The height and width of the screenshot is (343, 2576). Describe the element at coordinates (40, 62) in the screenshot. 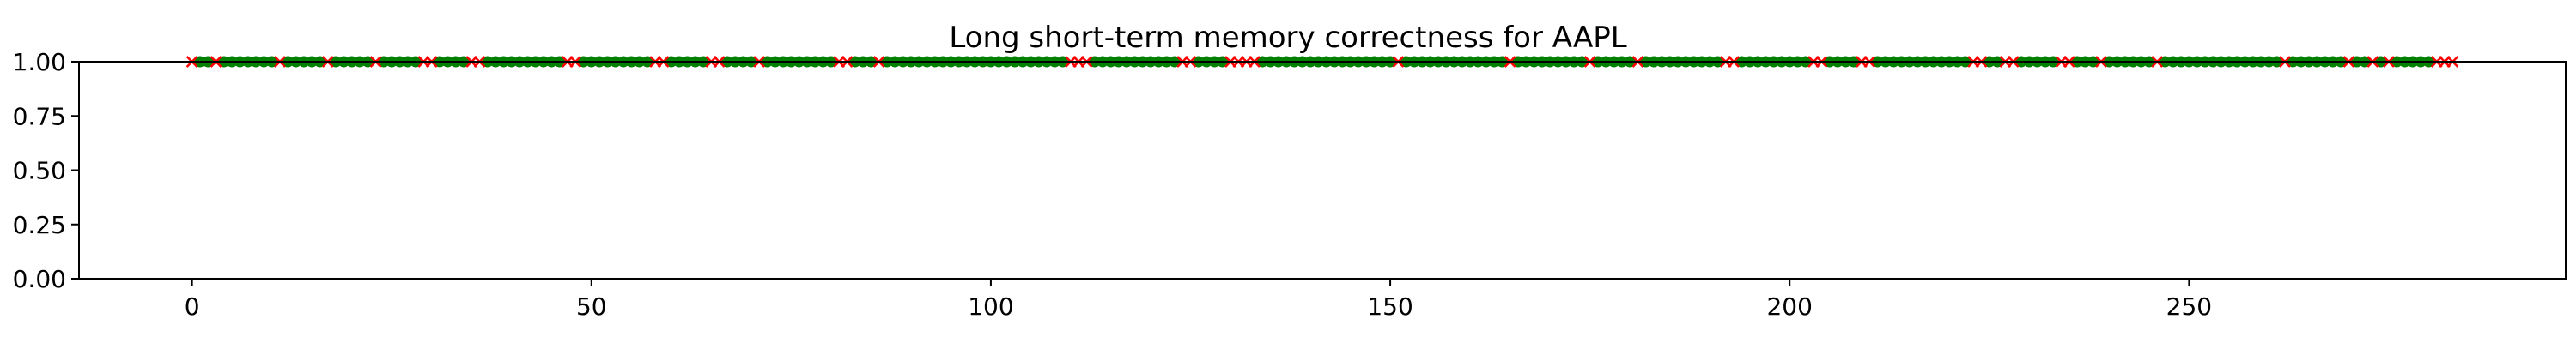

I see `y-tick-label: 1.00` at that location.